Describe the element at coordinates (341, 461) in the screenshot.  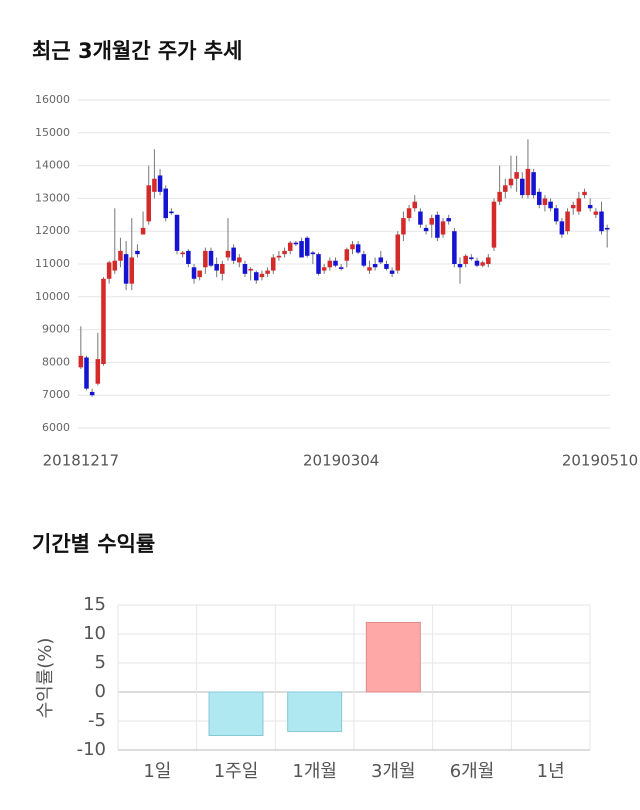
I see `x-tick-label: 20190304` at that location.